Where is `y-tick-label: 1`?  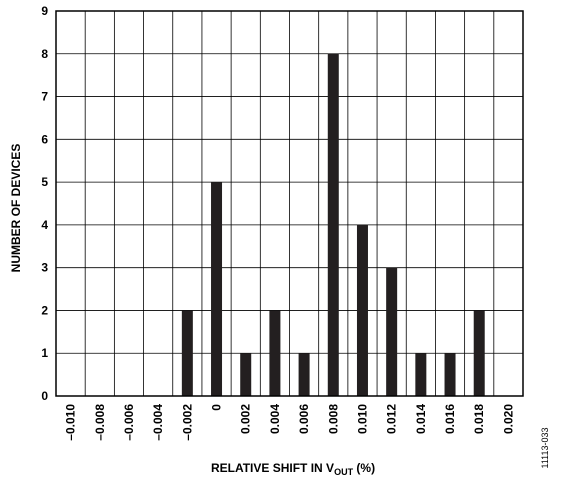
y-tick-label: 1 is located at coordinates (44, 353).